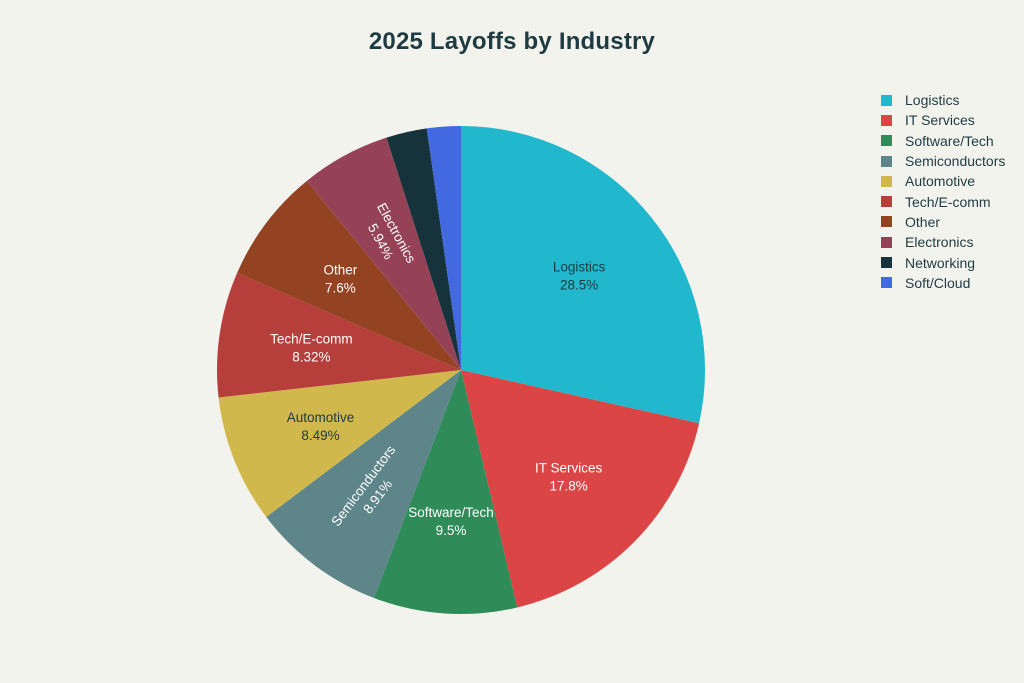  What do you see at coordinates (311, 348) in the screenshot?
I see `pie-label-tech-e-comm: Tech/E-comm 8.32%` at bounding box center [311, 348].